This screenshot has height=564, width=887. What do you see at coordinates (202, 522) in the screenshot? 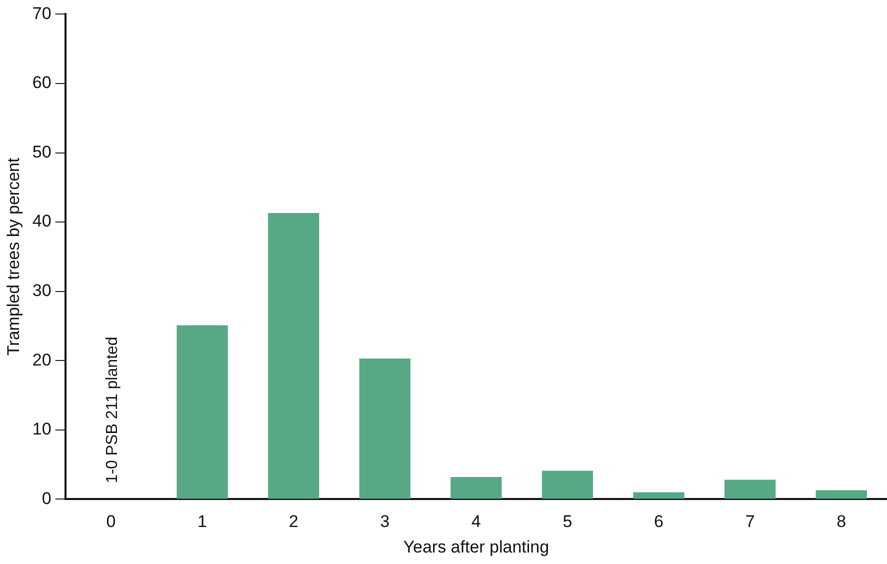
I see `x-tick-label: 1` at bounding box center [202, 522].